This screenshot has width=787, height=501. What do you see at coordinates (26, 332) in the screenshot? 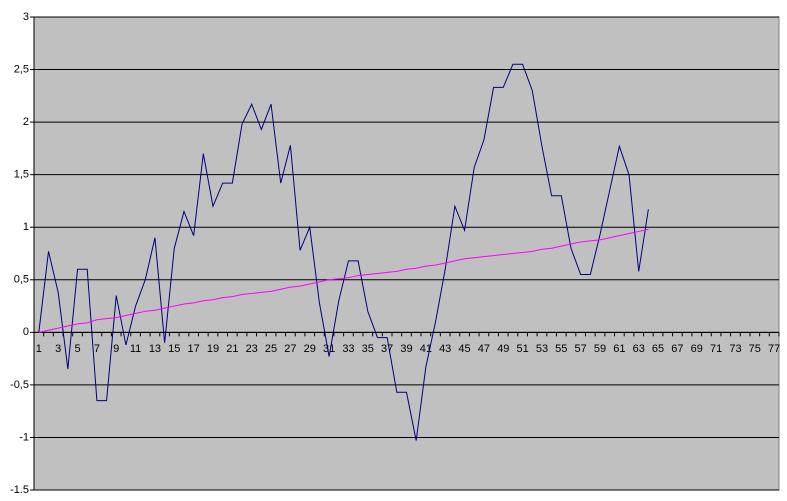
I see `y-tick-label: 0` at bounding box center [26, 332].